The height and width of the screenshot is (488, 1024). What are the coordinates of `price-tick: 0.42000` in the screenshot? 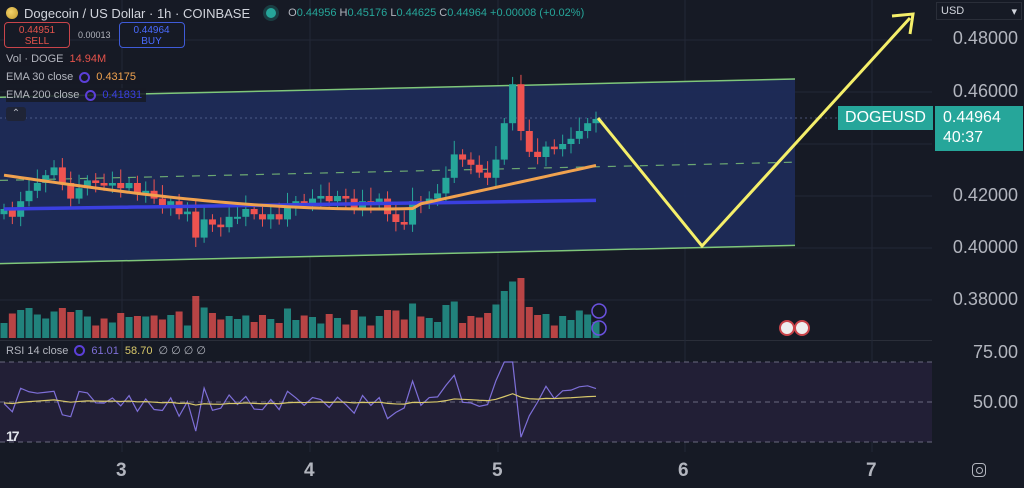 It's located at (985, 195).